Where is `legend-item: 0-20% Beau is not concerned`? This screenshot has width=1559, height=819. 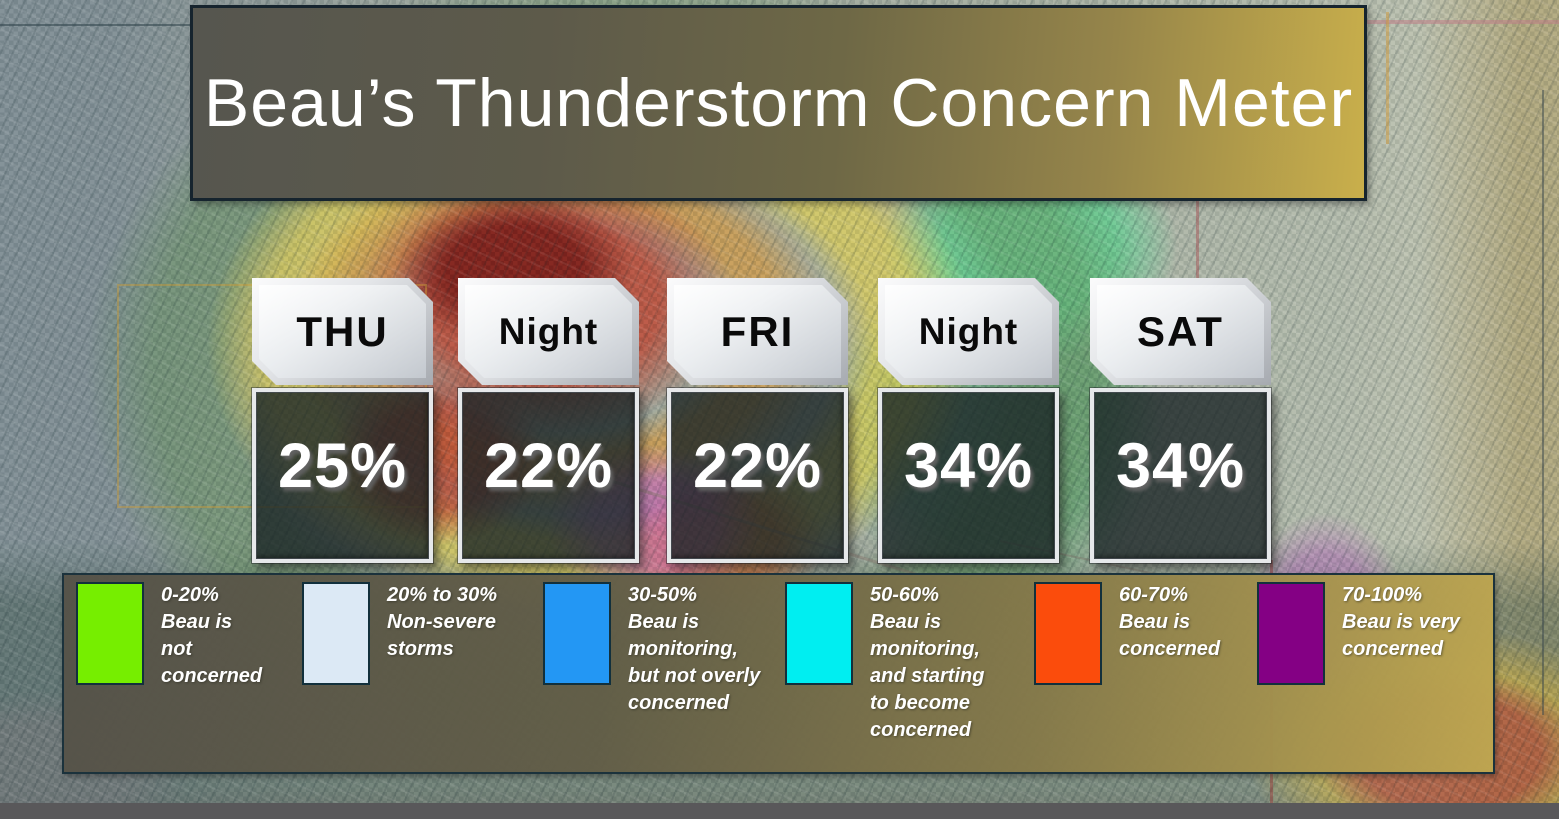
legend-item: 0-20% Beau is not concerned is located at coordinates (222, 636).